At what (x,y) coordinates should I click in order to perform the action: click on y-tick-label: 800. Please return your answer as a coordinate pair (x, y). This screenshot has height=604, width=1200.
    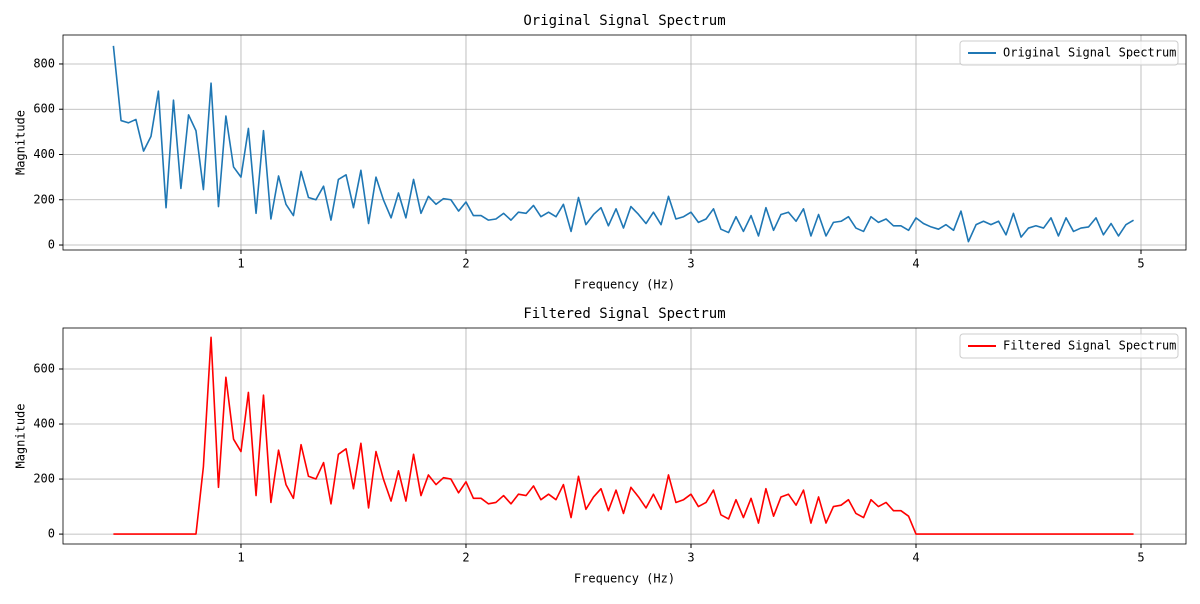
    Looking at the image, I should click on (44, 63).